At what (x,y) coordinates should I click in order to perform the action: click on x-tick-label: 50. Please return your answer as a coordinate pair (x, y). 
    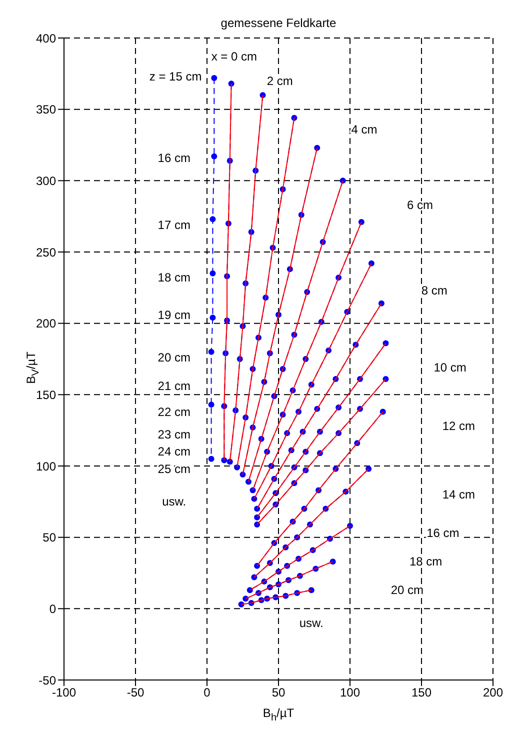
    Looking at the image, I should click on (279, 693).